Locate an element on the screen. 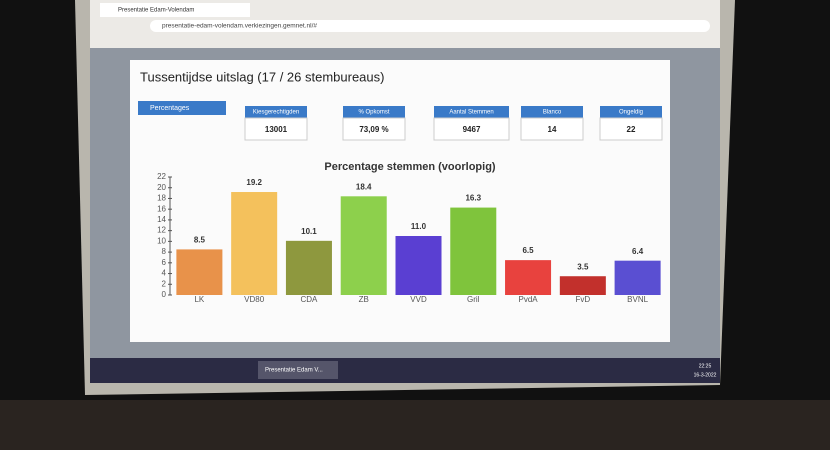  y-tick-label: 16 is located at coordinates (161, 208).